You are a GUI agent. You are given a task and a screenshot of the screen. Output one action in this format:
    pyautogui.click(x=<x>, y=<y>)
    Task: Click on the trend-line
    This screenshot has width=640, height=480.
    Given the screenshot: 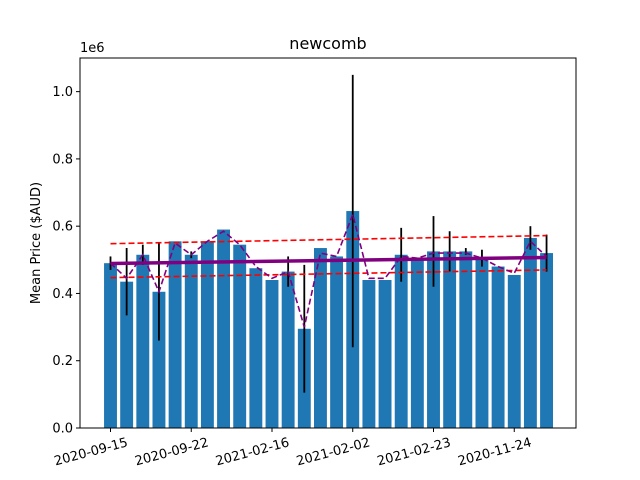 What is the action you would take?
    pyautogui.click(x=328, y=260)
    